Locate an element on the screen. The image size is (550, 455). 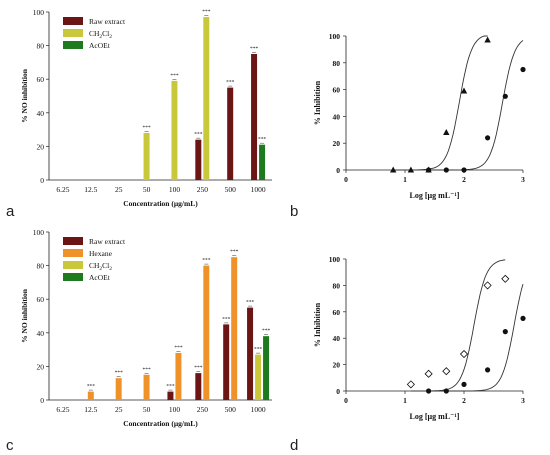
fit-curve is located at coordinates (440, 103).